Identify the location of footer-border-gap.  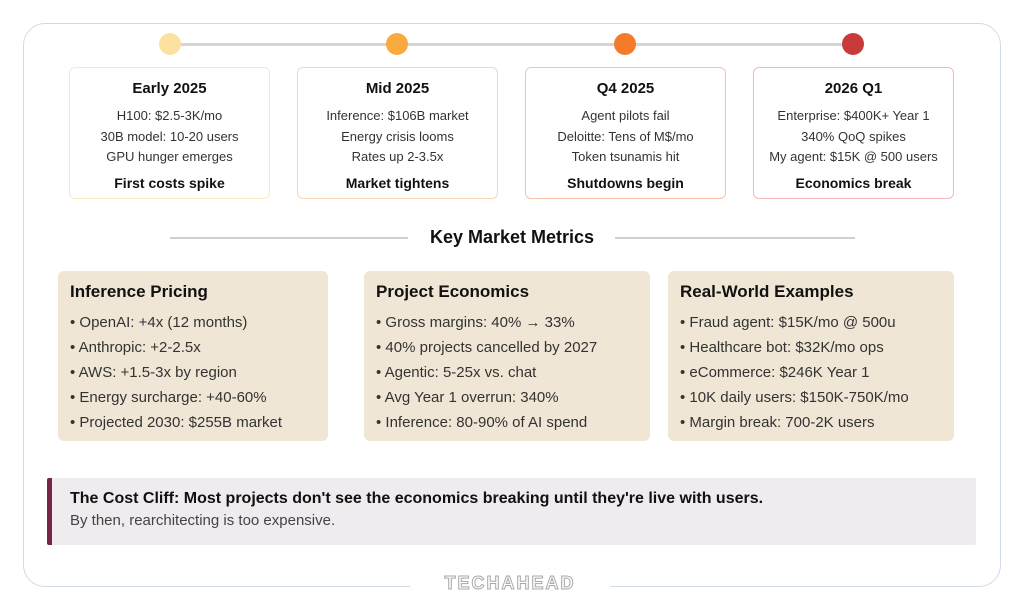
(510, 587).